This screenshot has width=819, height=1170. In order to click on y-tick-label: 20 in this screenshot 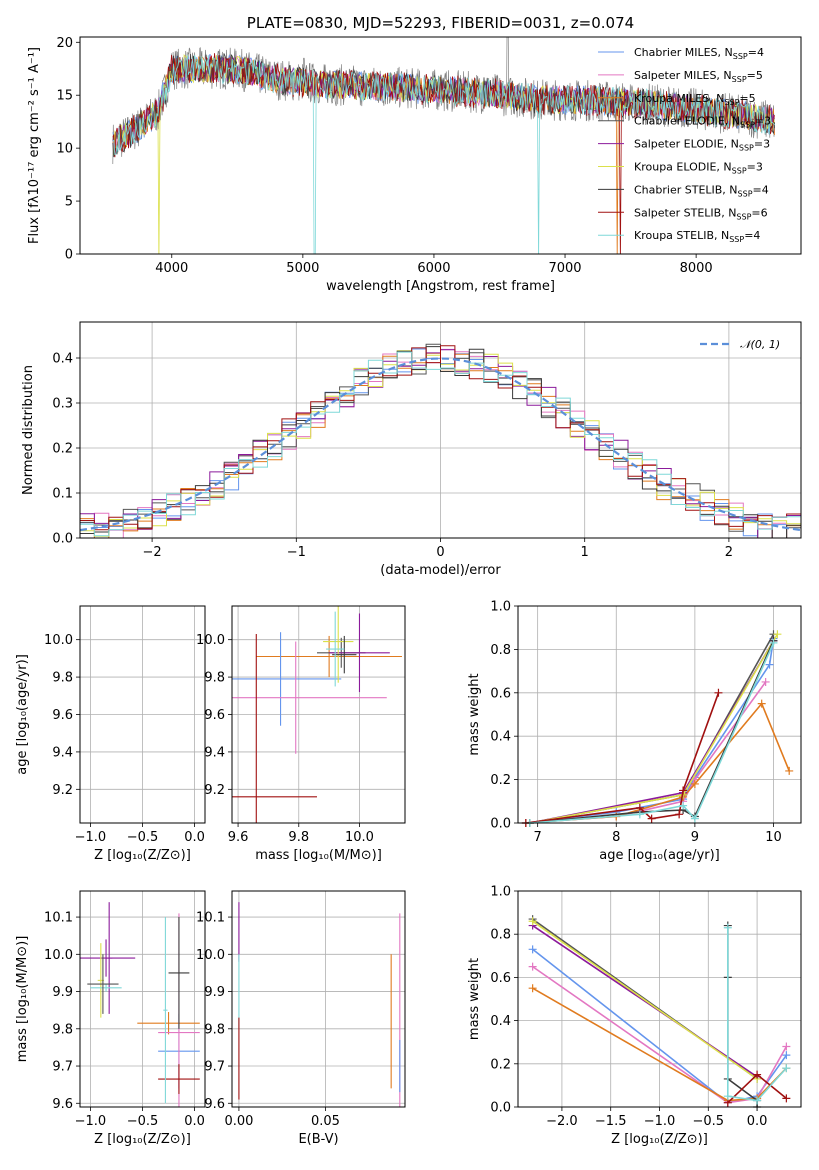, I will do `click(64, 43)`.